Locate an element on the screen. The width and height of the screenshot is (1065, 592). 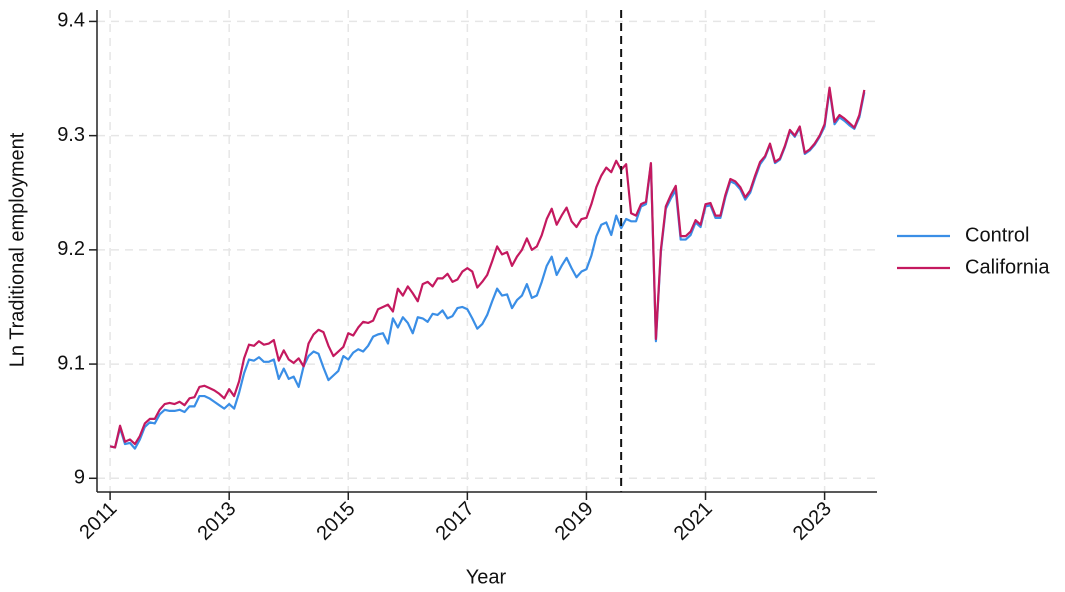
x-tick-label: 2019 is located at coordinates (574, 521).